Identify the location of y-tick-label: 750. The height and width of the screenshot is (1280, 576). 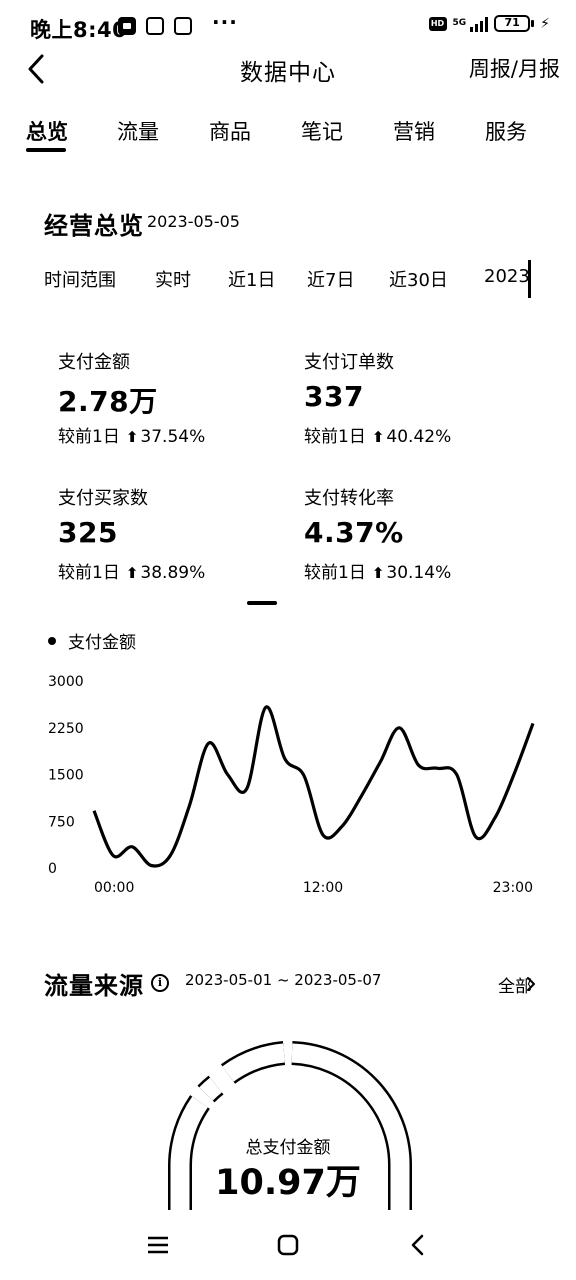
(61, 822).